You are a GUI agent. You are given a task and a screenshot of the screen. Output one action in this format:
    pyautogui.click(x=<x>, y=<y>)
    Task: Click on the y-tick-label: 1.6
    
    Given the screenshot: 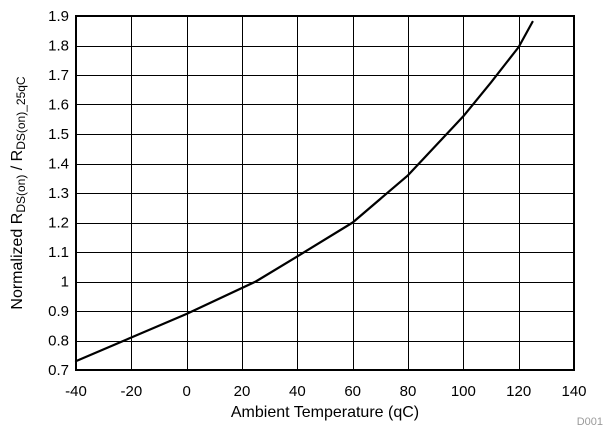 What is the action you would take?
    pyautogui.click(x=58, y=105)
    